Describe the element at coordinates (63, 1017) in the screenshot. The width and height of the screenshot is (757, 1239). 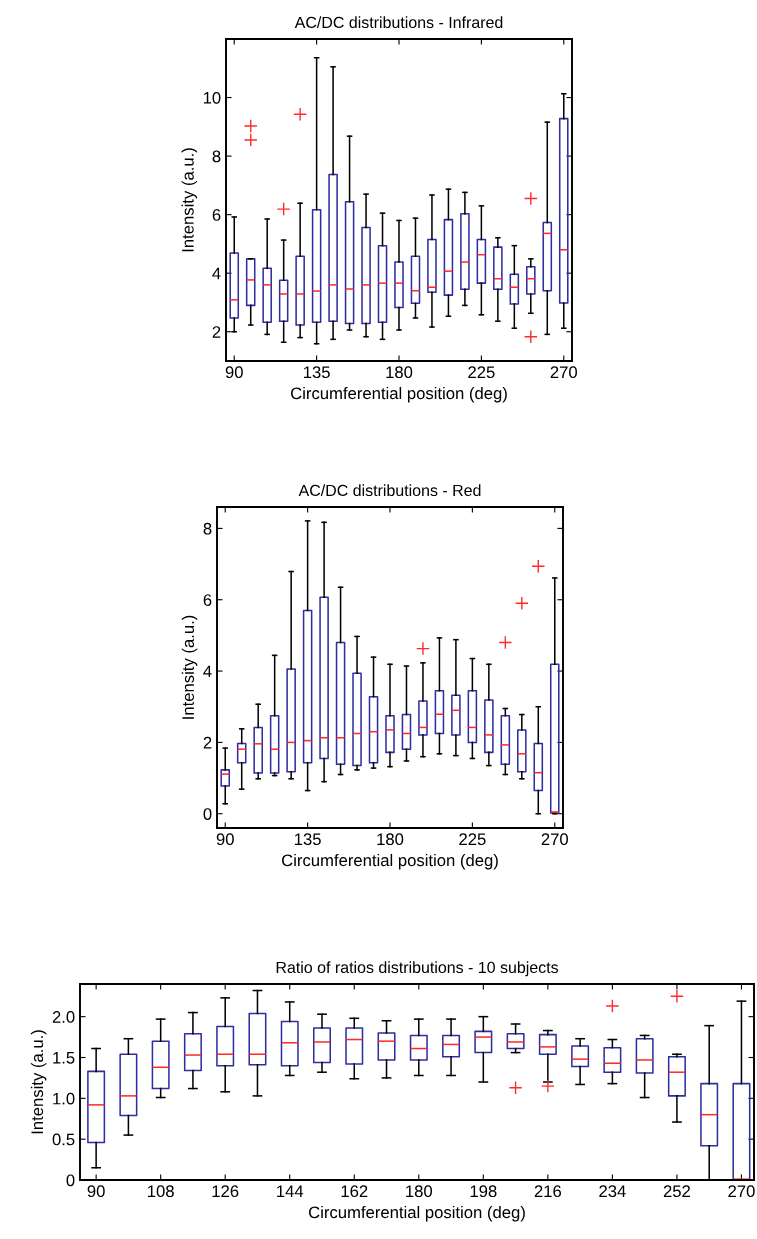
I see `y-tick-label: 2.0` at that location.